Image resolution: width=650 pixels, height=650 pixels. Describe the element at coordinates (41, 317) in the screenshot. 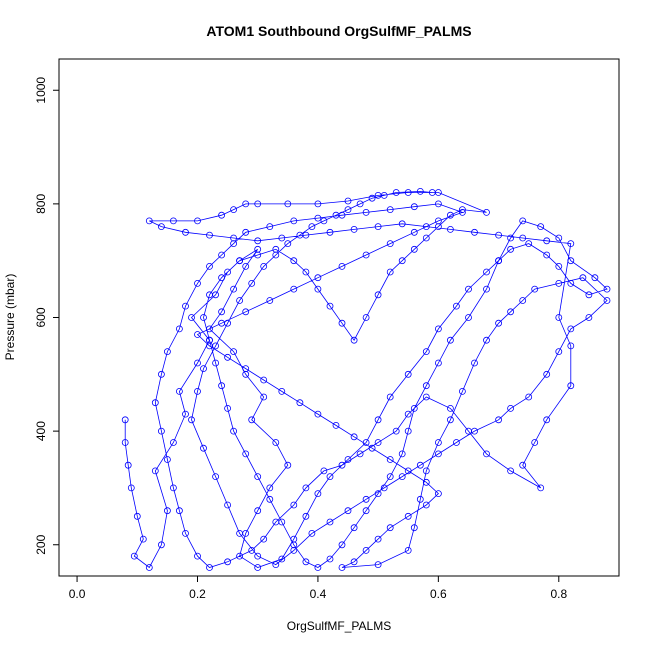

I see `y-tick-label: 600` at that location.